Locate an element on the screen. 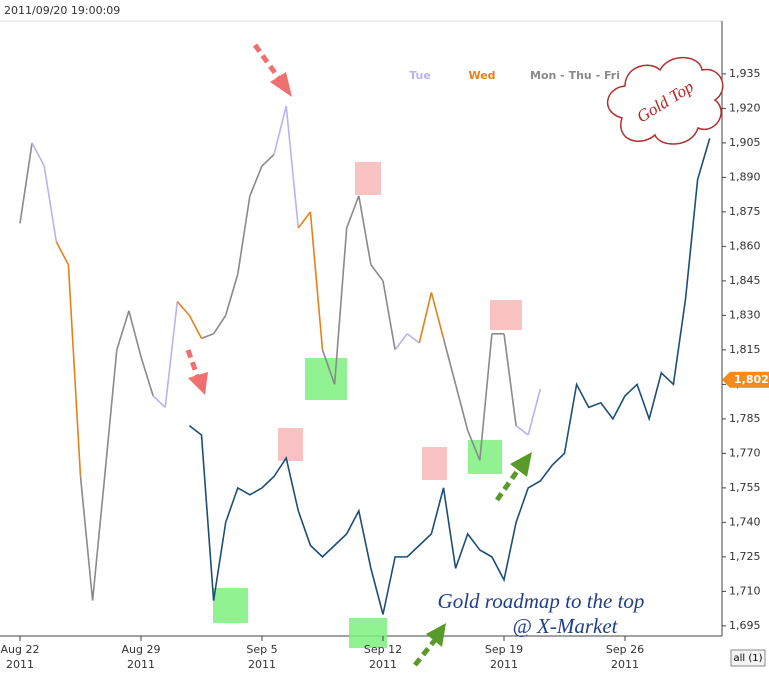 Image resolution: width=769 pixels, height=678 pixels. y-tick-label: 1,770 is located at coordinates (745, 452).